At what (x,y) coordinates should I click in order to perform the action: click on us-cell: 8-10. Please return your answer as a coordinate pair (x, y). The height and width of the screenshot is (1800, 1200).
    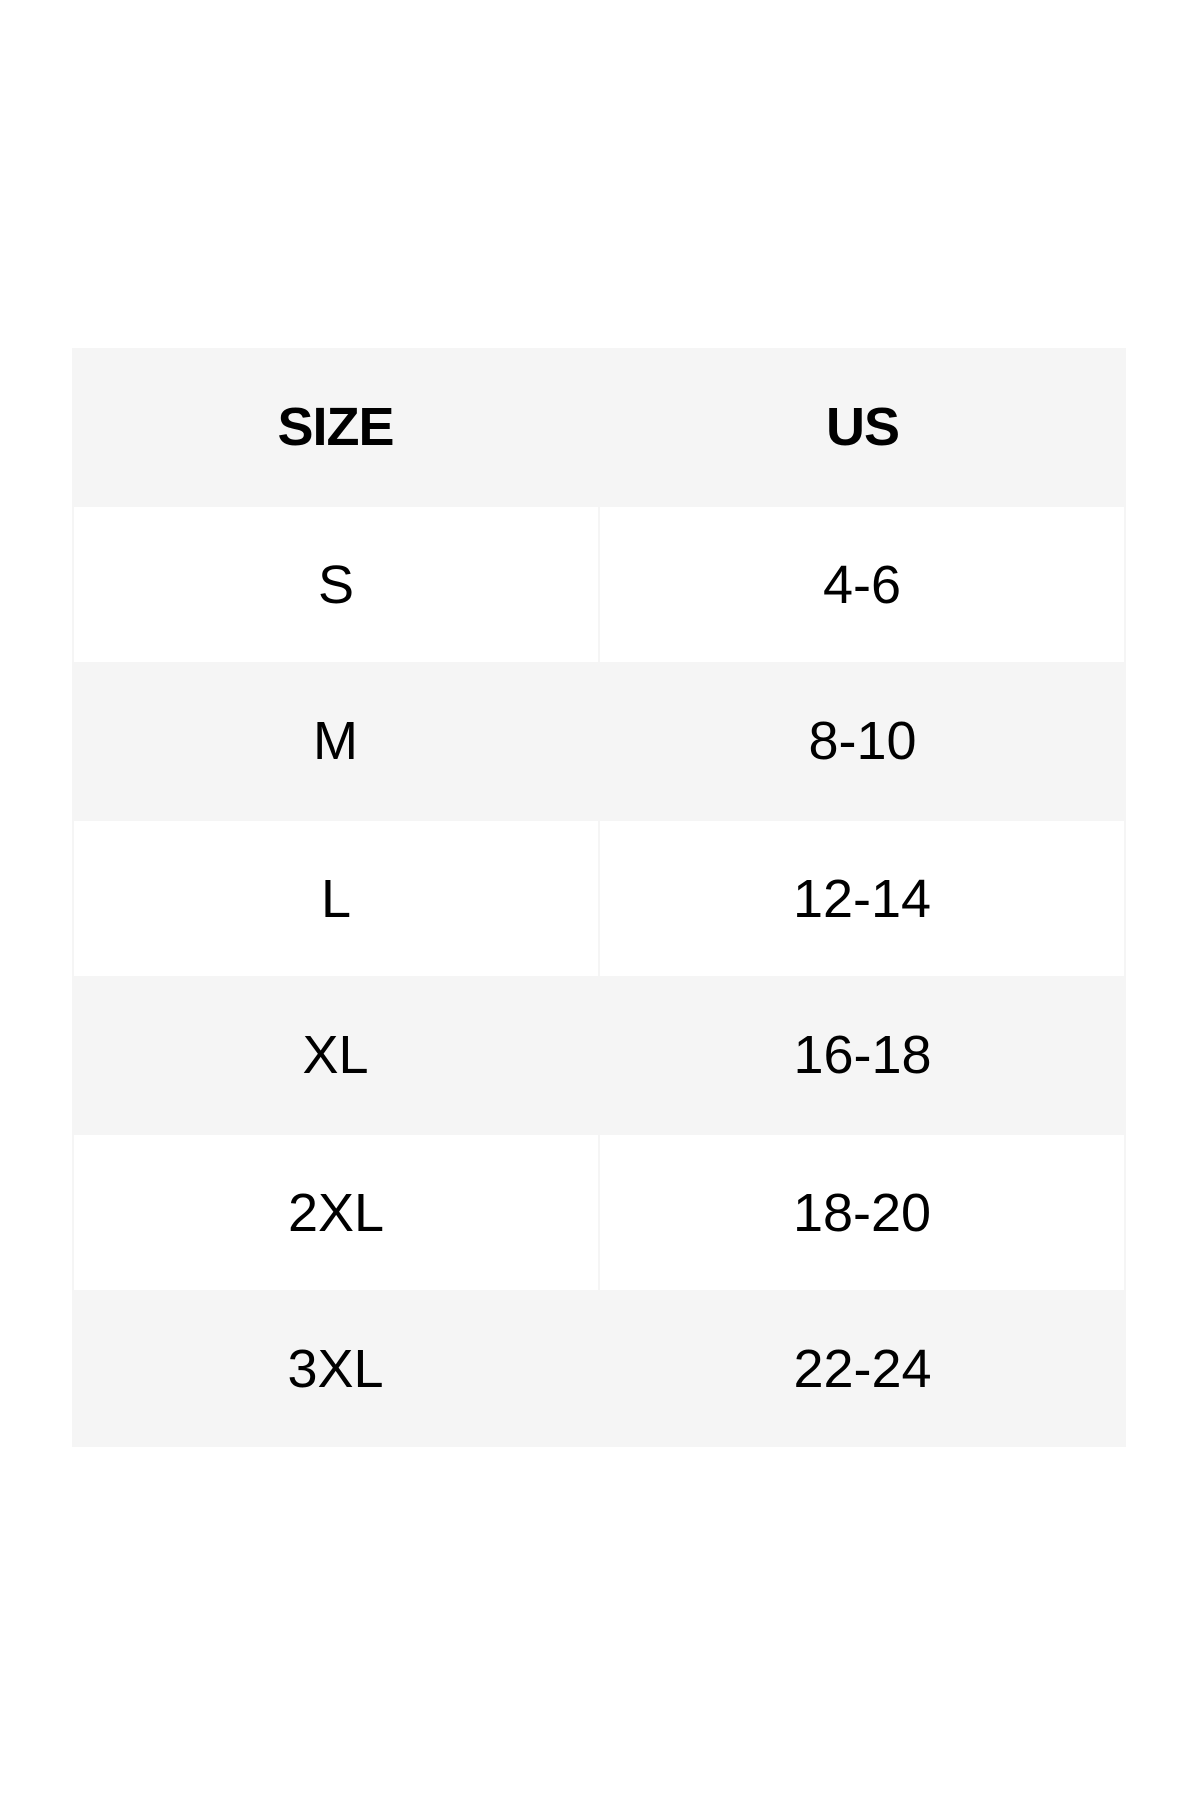
    Looking at the image, I should click on (862, 740).